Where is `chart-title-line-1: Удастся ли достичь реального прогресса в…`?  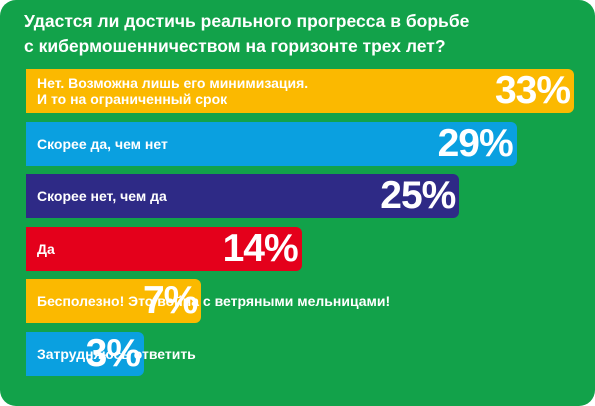 chart-title-line-1: Удастся ли достичь реального прогресса в… is located at coordinates (247, 21).